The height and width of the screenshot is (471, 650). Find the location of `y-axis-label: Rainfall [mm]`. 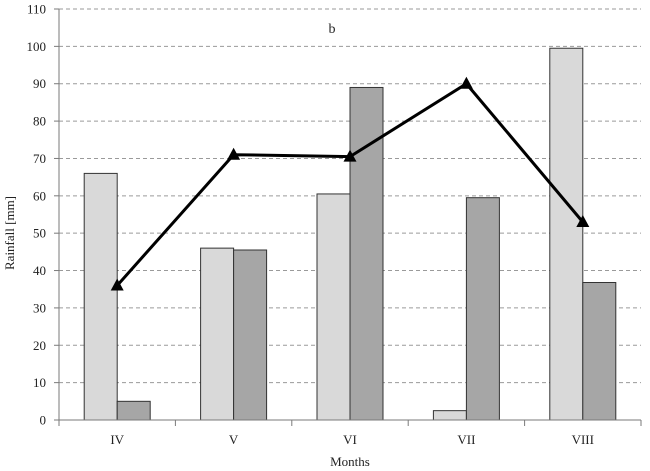

y-axis-label: Rainfall [mm] is located at coordinates (9, 233).